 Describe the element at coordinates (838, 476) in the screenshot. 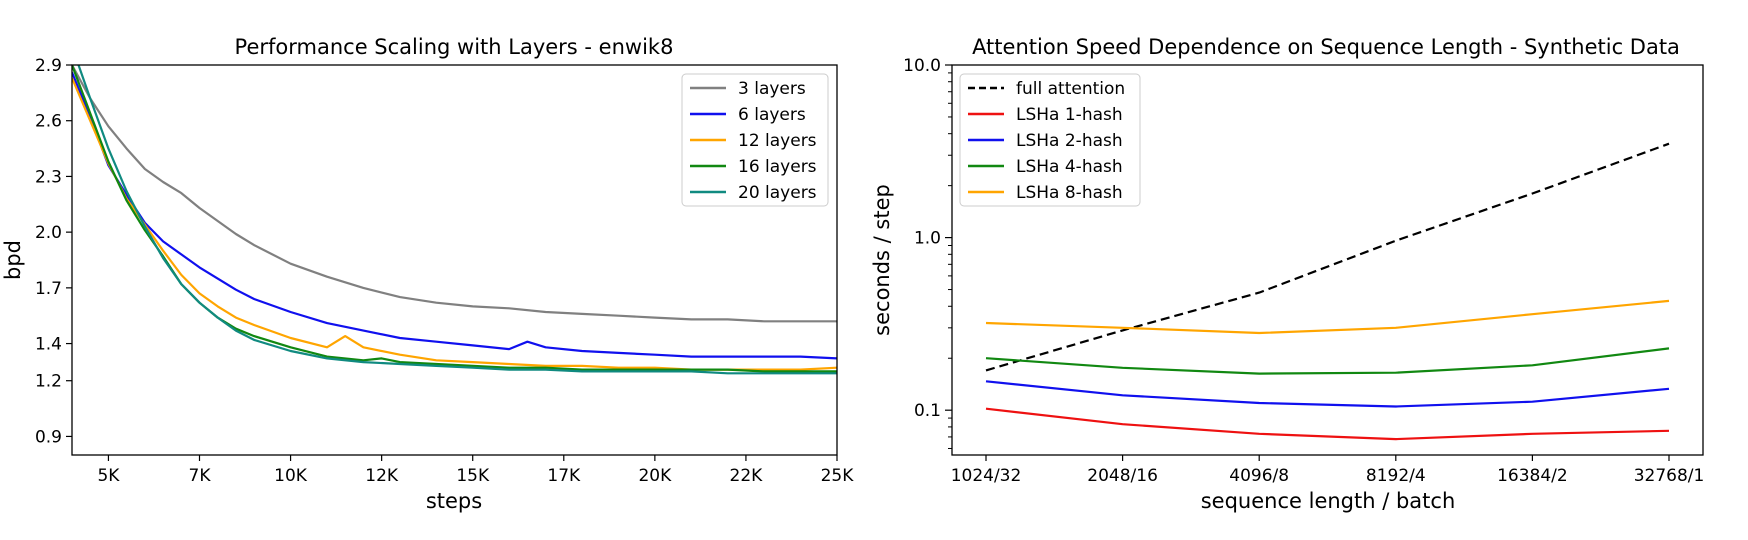

I see `x-tick-label: 25K` at that location.